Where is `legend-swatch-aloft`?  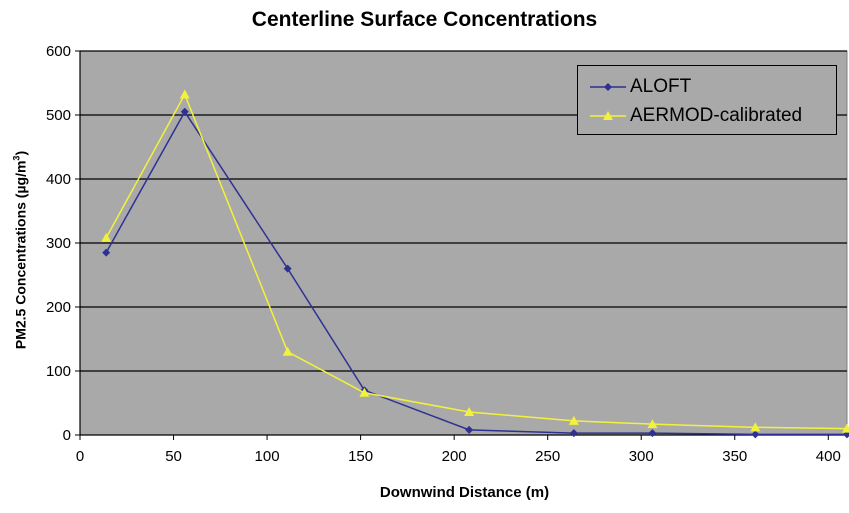
legend-swatch-aloft is located at coordinates (608, 87).